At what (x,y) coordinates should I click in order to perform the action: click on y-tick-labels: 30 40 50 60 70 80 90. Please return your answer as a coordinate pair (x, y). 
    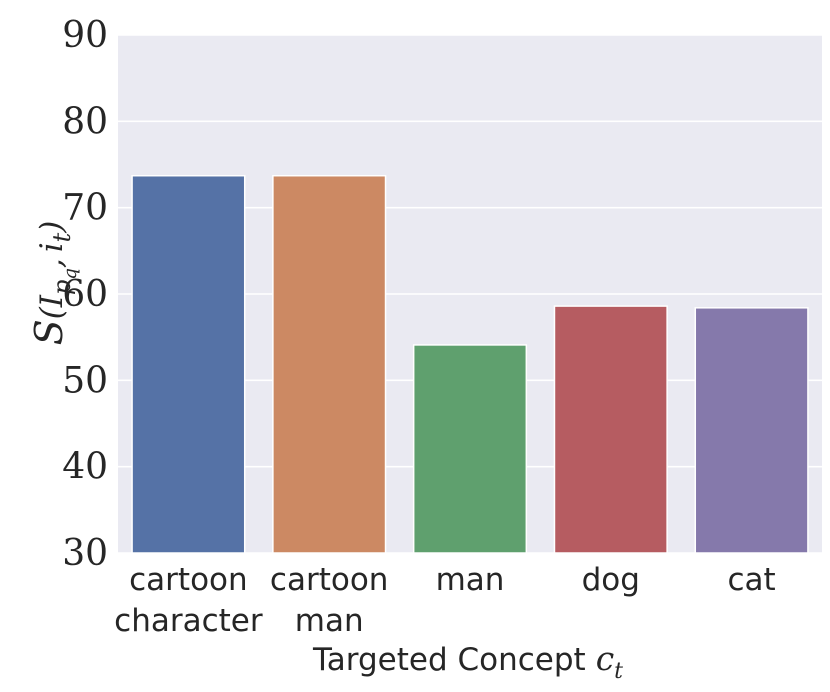
    Looking at the image, I should click on (85, 294).